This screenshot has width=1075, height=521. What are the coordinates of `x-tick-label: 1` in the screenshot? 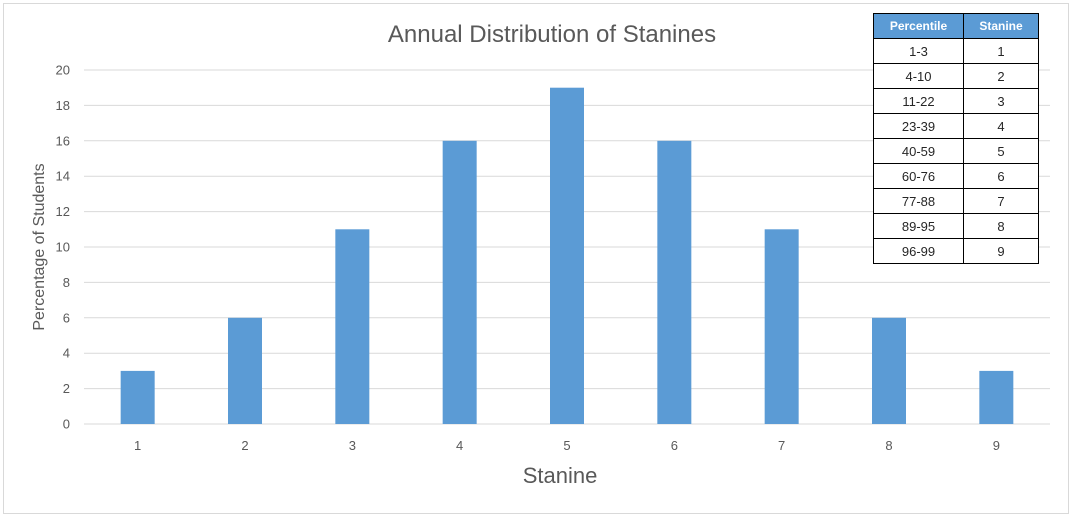 It's located at (137, 445).